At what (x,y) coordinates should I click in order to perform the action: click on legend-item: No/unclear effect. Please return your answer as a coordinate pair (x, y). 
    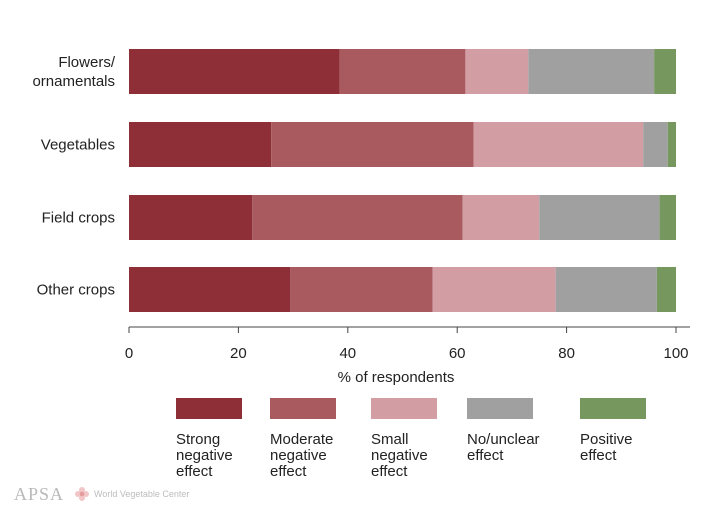
    Looking at the image, I should click on (503, 431).